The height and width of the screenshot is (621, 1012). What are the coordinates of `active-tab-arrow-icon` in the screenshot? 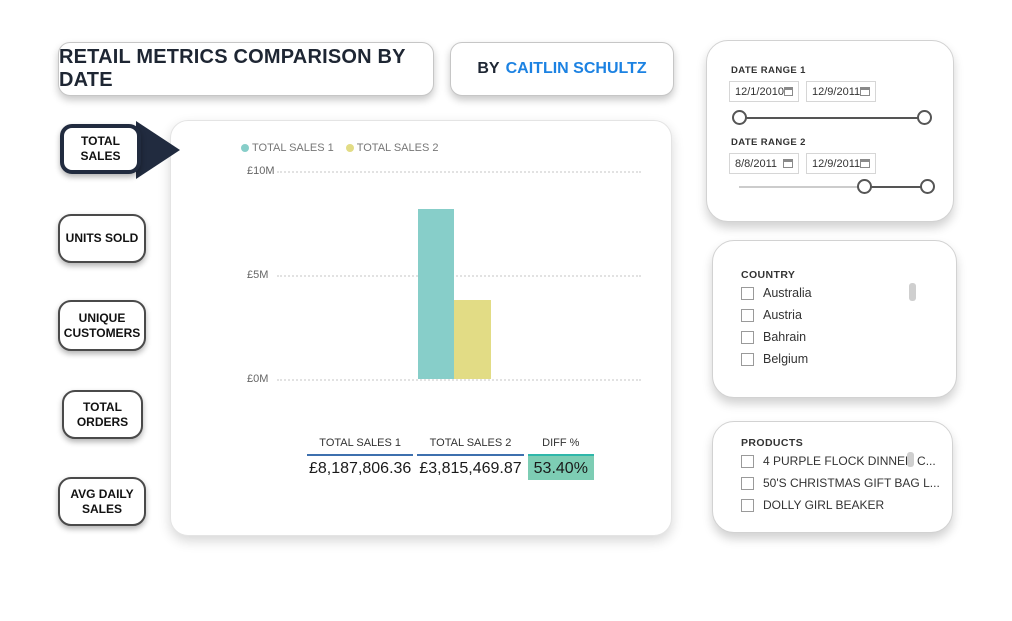 It's located at (158, 150).